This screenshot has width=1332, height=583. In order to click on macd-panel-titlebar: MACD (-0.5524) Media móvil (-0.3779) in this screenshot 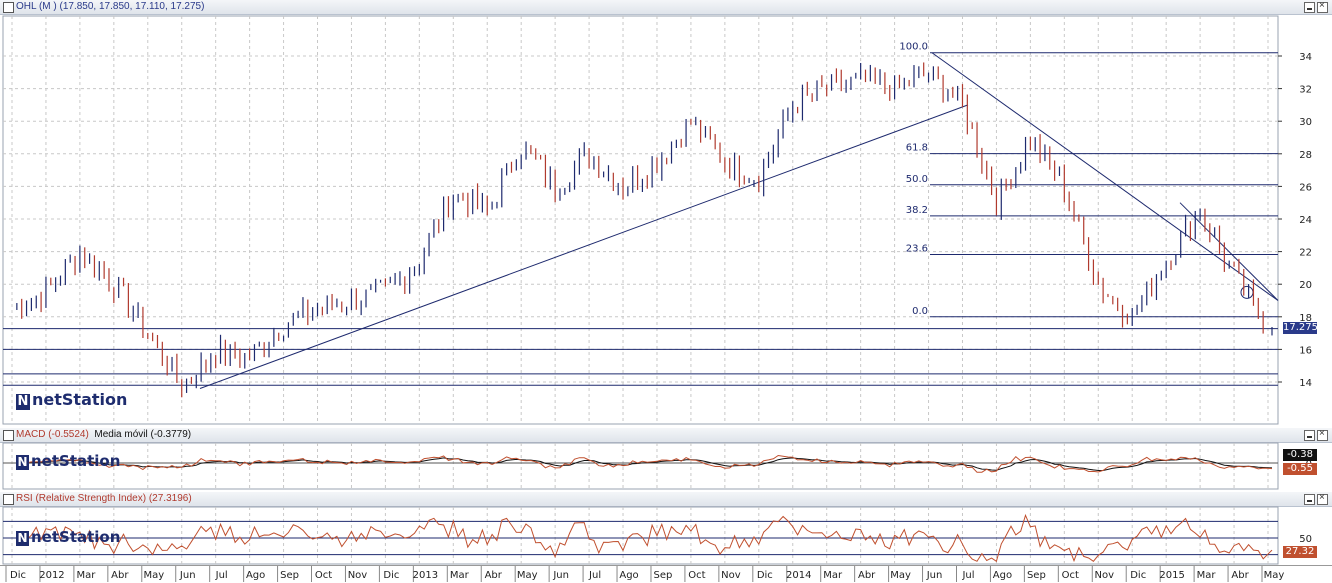, I will do `click(666, 435)`.